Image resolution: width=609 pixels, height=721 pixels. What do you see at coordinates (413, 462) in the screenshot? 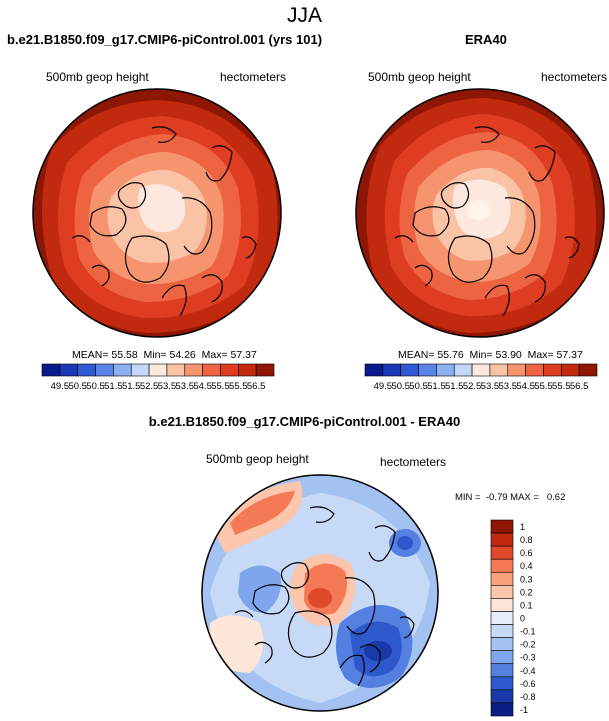
I see `diff-units-label: hectometers` at bounding box center [413, 462].